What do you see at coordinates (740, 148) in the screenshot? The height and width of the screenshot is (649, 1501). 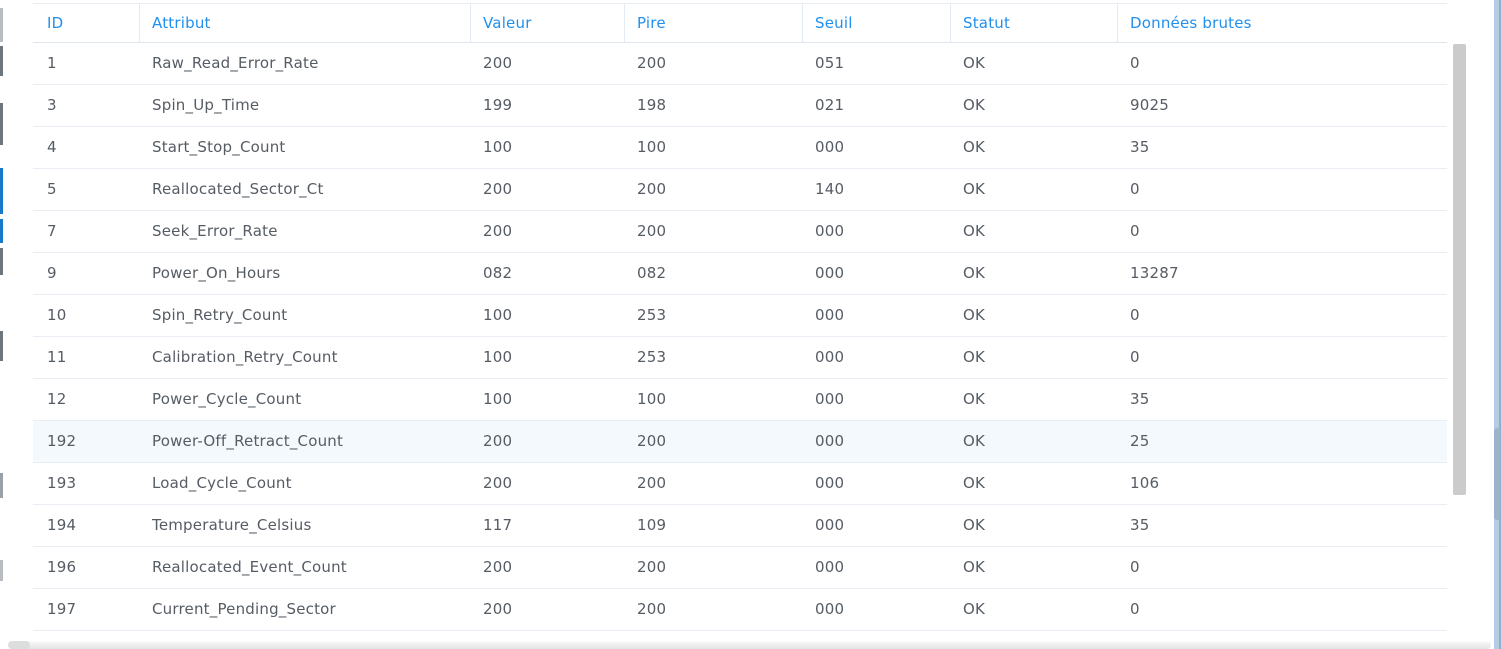 I see `table-row: 4 Start_Stop_Count 100 100 000 OK 35` at bounding box center [740, 148].